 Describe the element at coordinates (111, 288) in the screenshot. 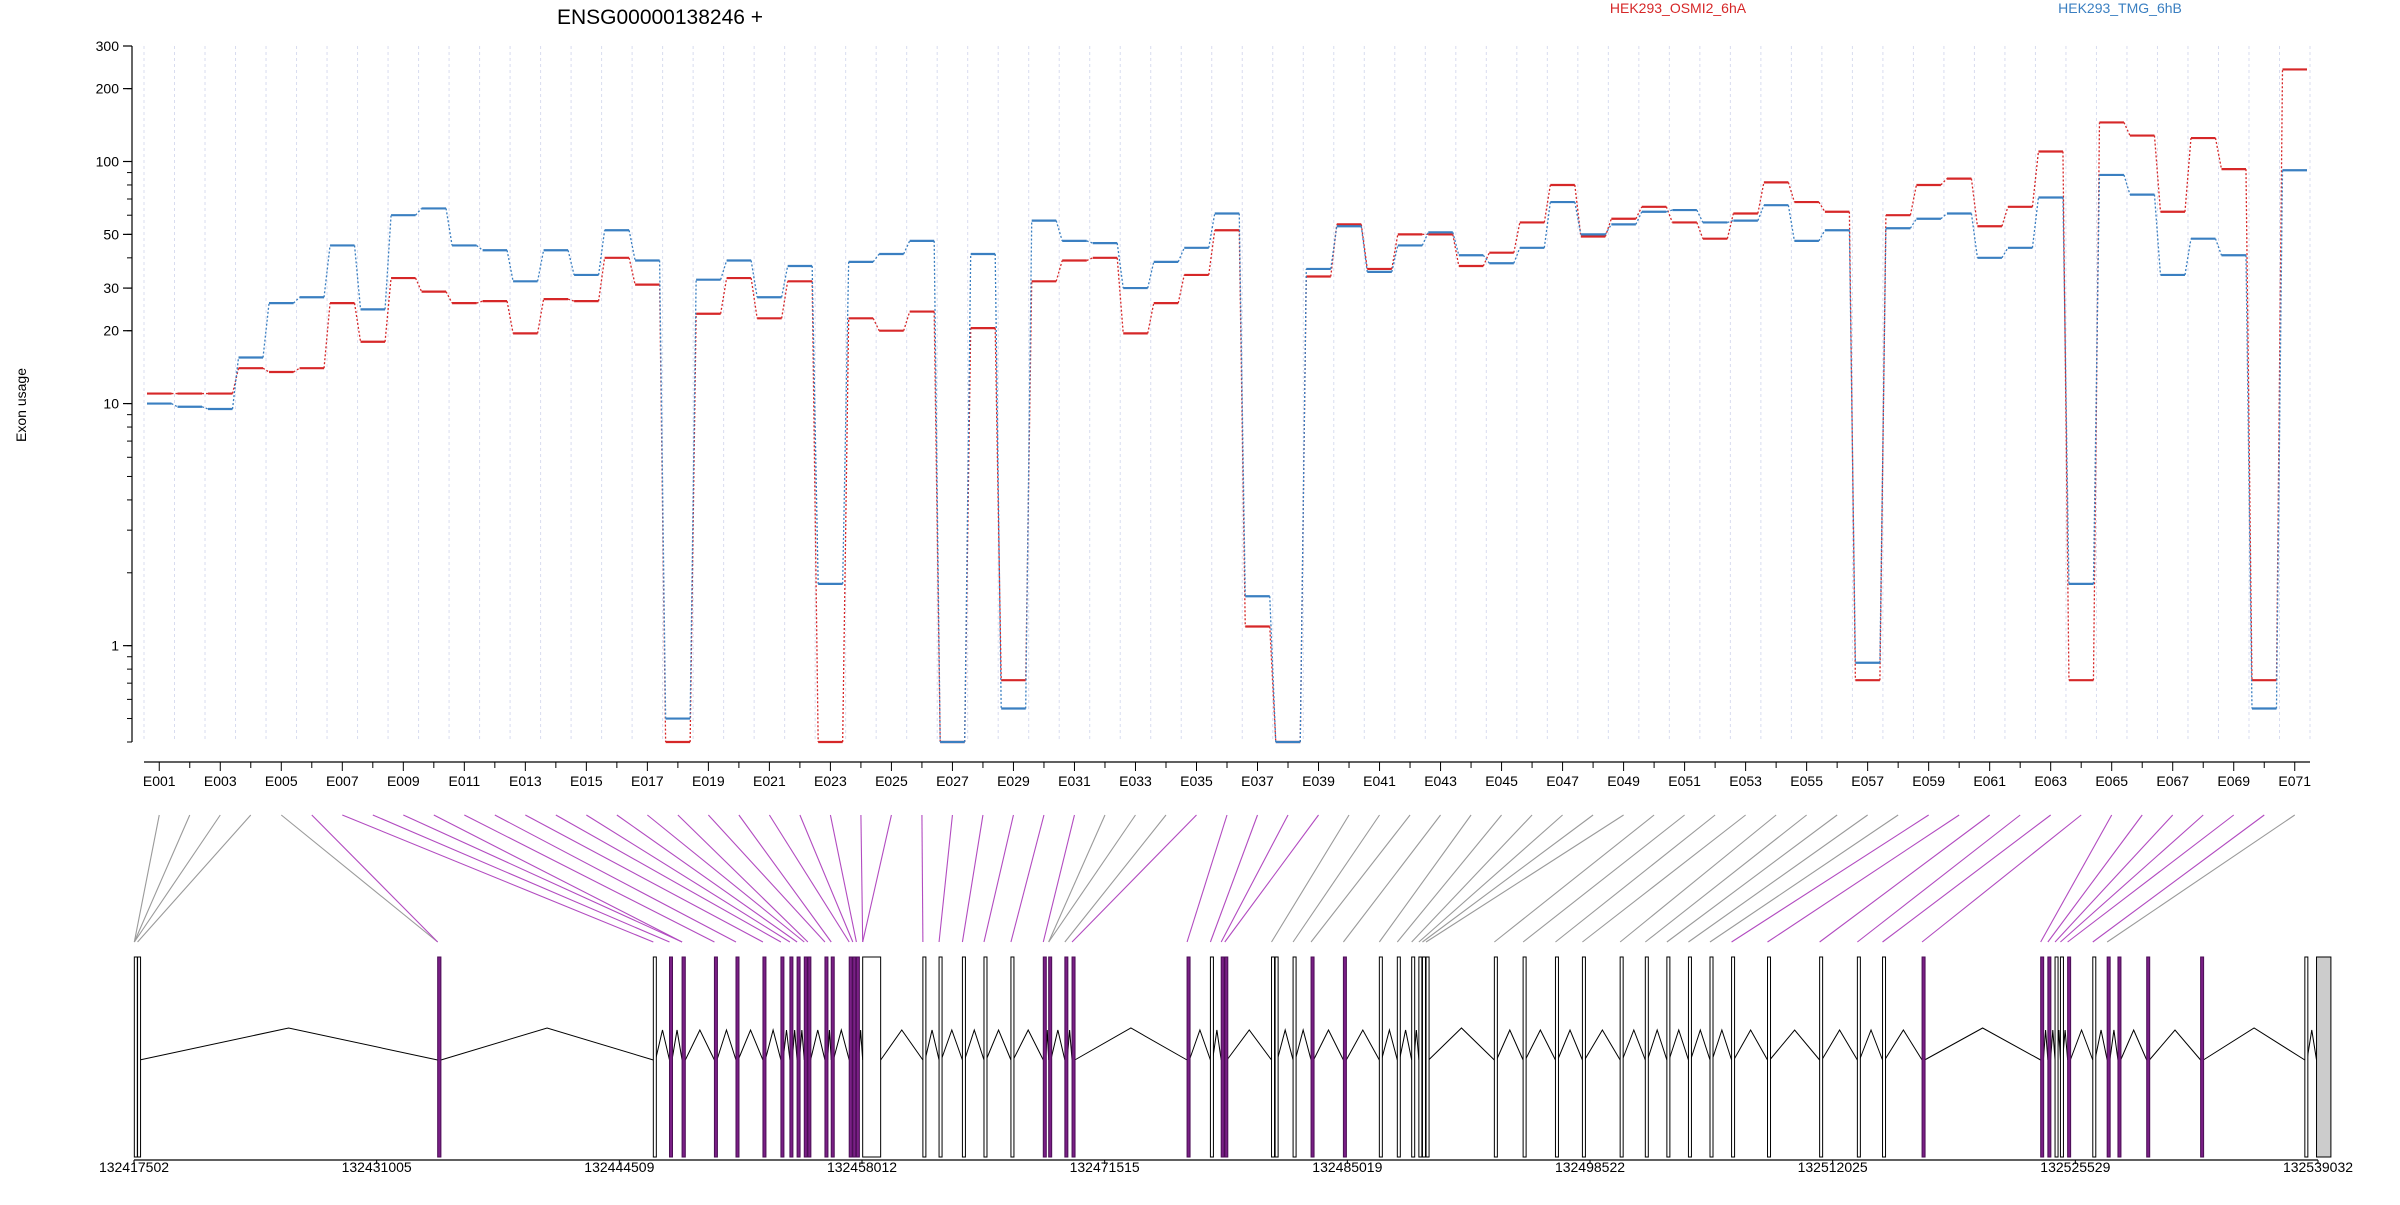

I see `y-tick-label: 30` at that location.